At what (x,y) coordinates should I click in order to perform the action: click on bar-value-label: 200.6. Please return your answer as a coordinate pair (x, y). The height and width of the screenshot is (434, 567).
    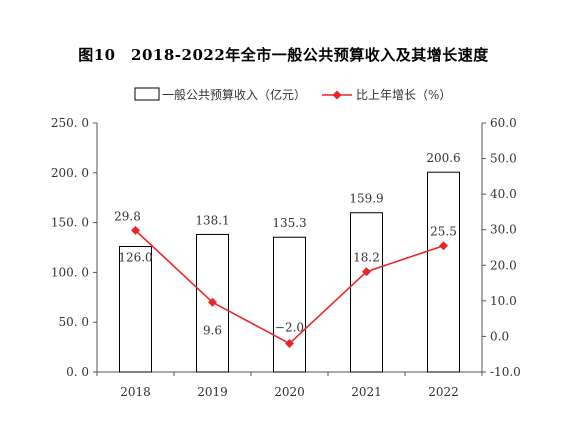
    Looking at the image, I should click on (443, 158).